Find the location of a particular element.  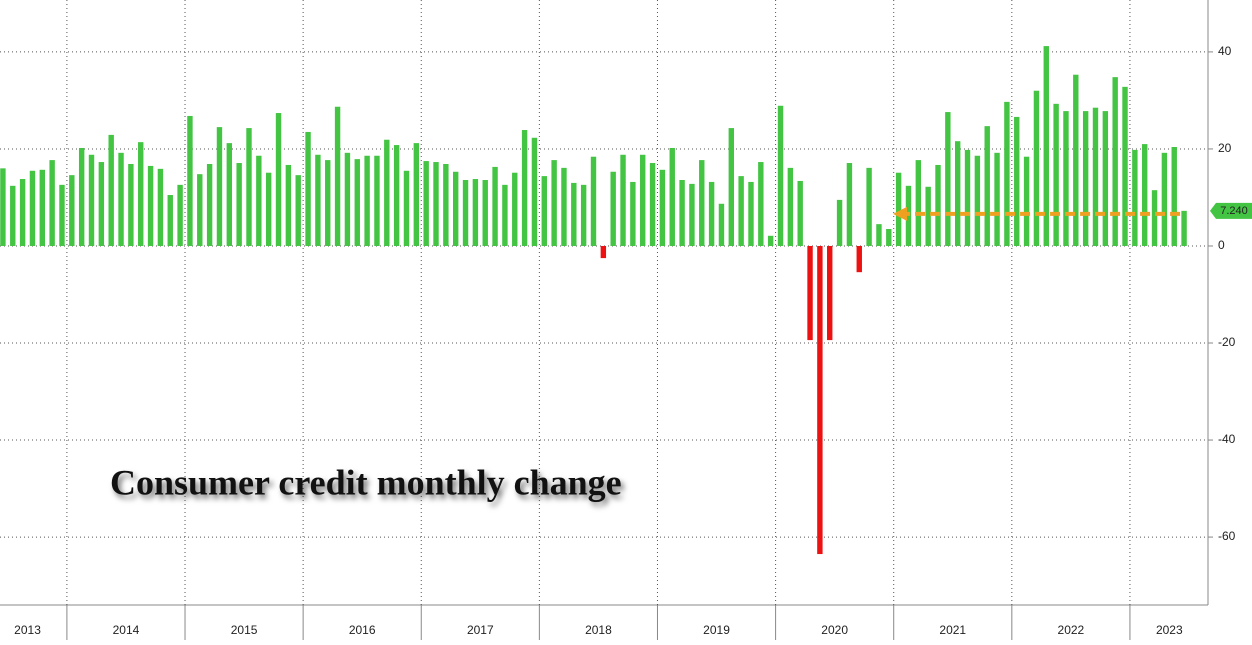

y-tick-label: 20 is located at coordinates (1225, 148).